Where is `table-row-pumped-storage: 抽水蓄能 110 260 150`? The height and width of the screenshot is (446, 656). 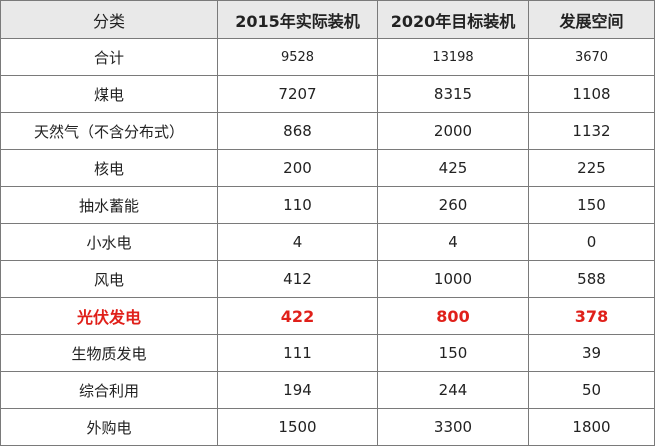 table-row-pumped-storage: 抽水蓄能 110 260 150 is located at coordinates (327, 205).